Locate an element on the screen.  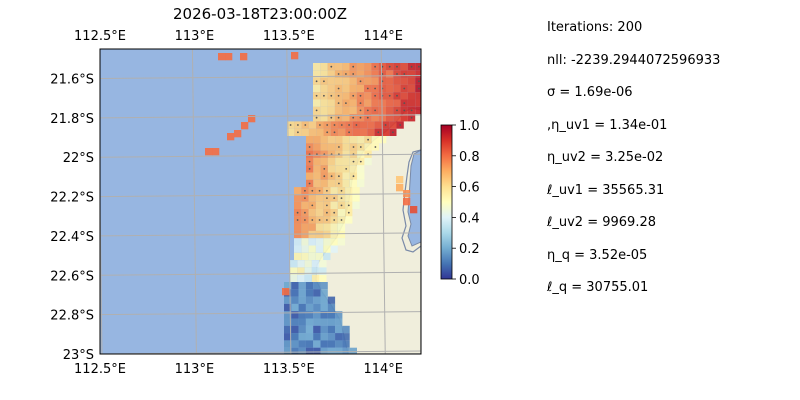
colorbar-tick-label: 0.4 is located at coordinates (469, 218).